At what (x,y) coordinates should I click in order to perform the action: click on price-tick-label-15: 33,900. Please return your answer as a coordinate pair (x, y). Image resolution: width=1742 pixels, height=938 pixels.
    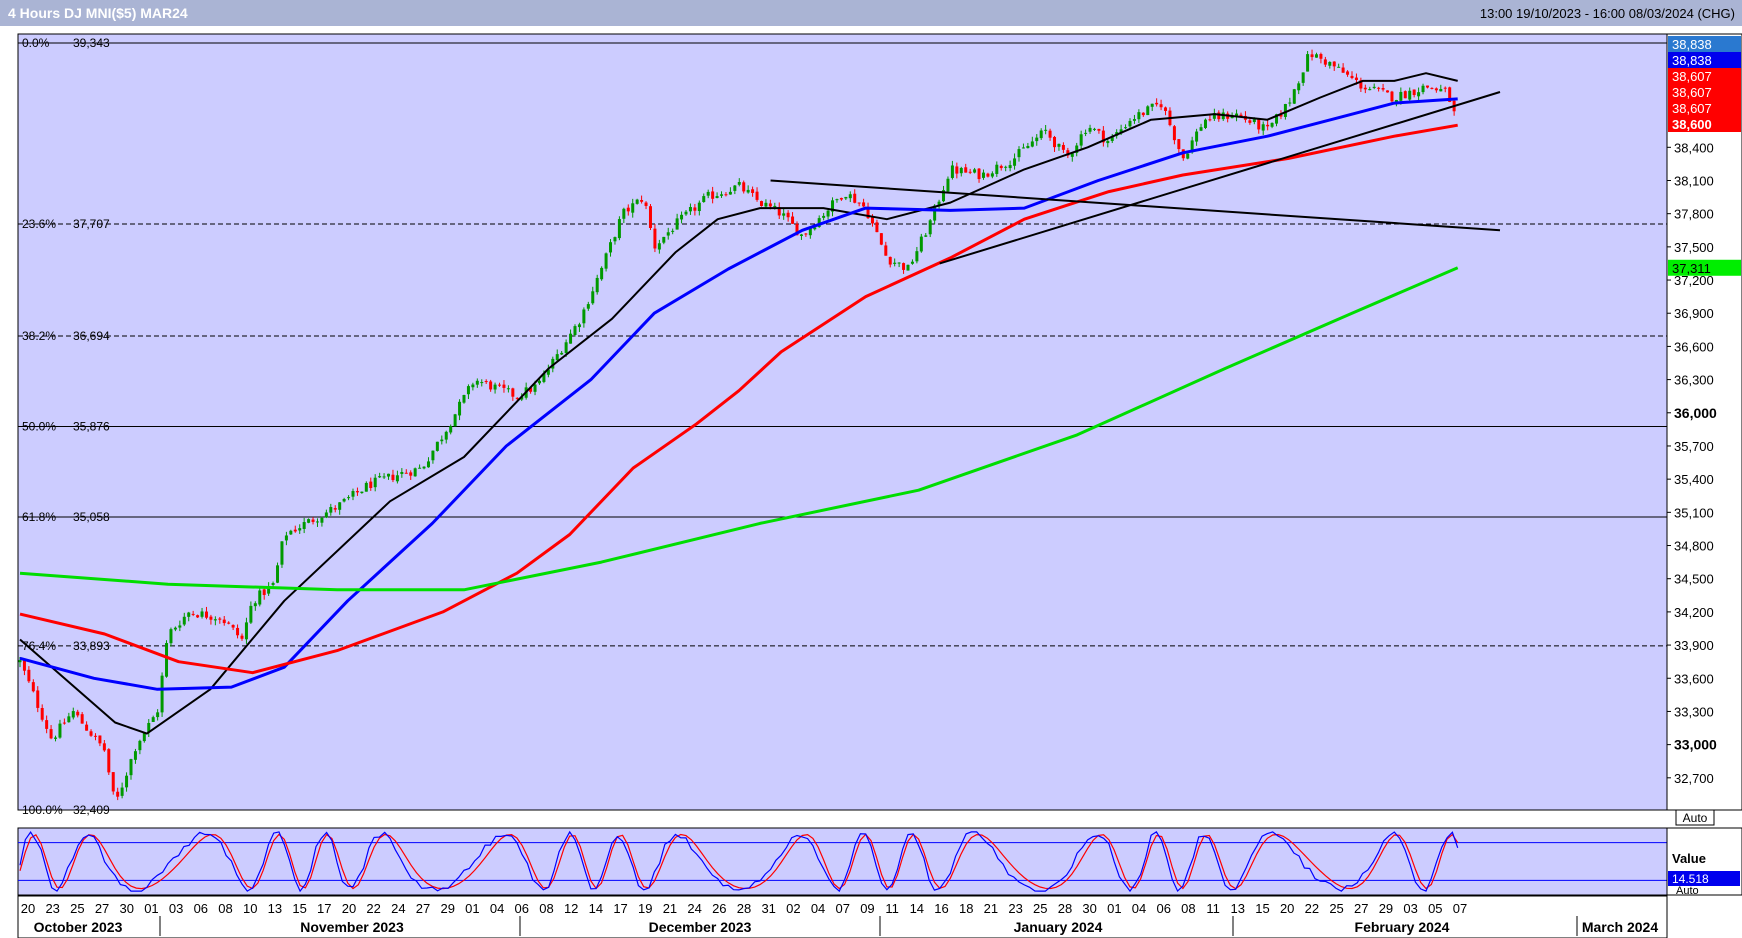
    Looking at the image, I should click on (1694, 645).